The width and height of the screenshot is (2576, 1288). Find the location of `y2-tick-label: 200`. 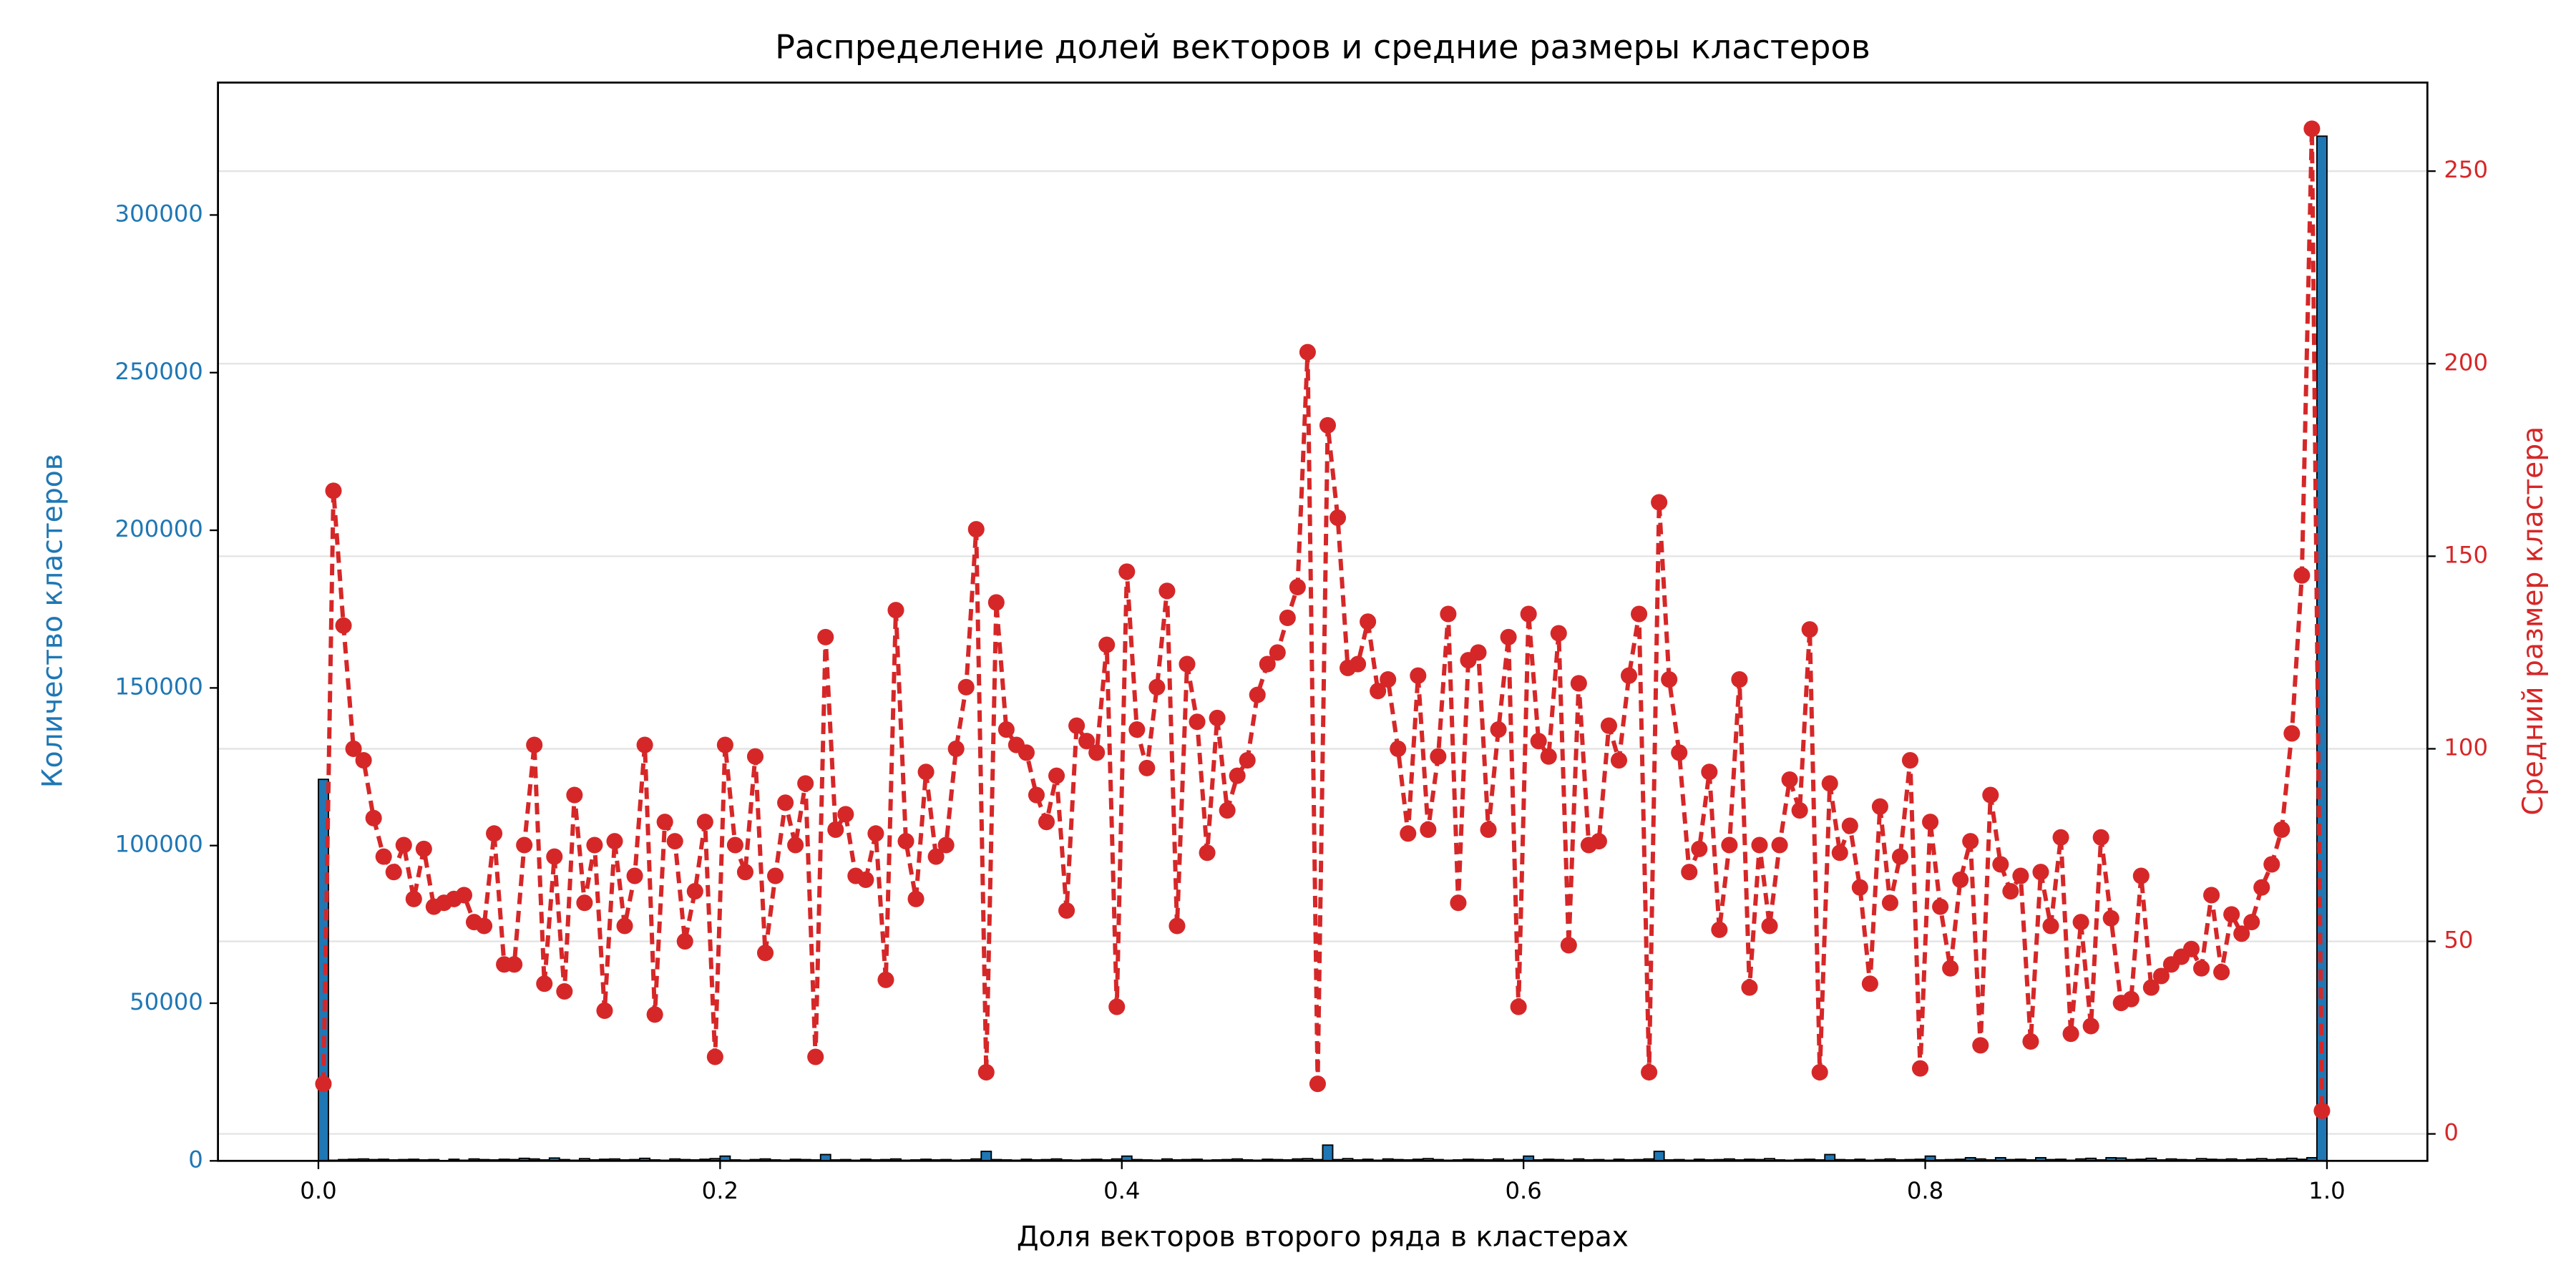

y2-tick-label: 200 is located at coordinates (2466, 362).